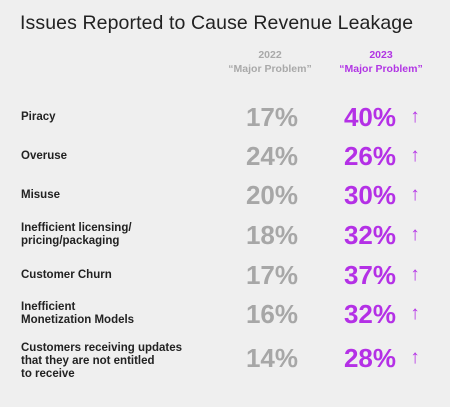  What do you see at coordinates (370, 155) in the screenshot?
I see `value-2023: 26%` at bounding box center [370, 155].